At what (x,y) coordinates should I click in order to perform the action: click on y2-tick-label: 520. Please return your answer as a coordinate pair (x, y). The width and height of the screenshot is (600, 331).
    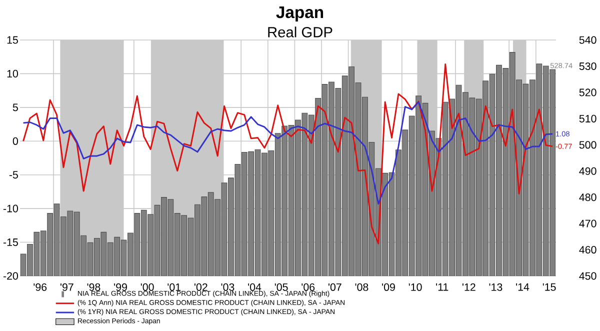
    Looking at the image, I should click on (587, 92).